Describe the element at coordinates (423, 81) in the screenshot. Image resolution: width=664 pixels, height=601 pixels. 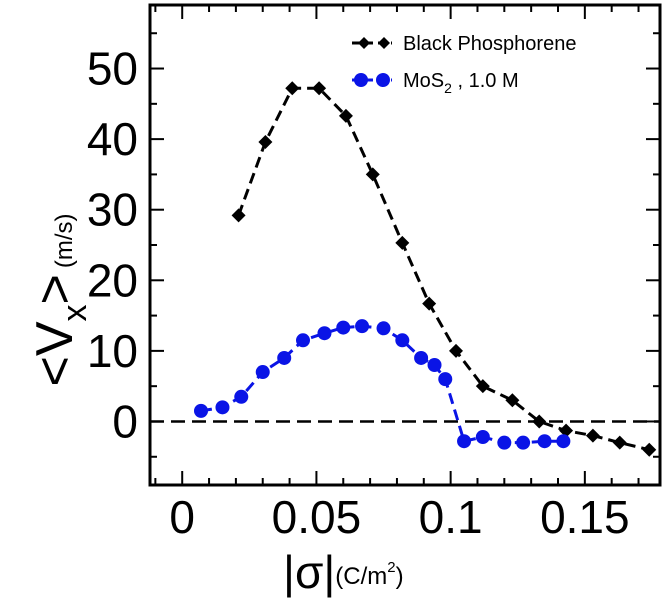
I see `legend-label-mos2-base: MoS` at that location.